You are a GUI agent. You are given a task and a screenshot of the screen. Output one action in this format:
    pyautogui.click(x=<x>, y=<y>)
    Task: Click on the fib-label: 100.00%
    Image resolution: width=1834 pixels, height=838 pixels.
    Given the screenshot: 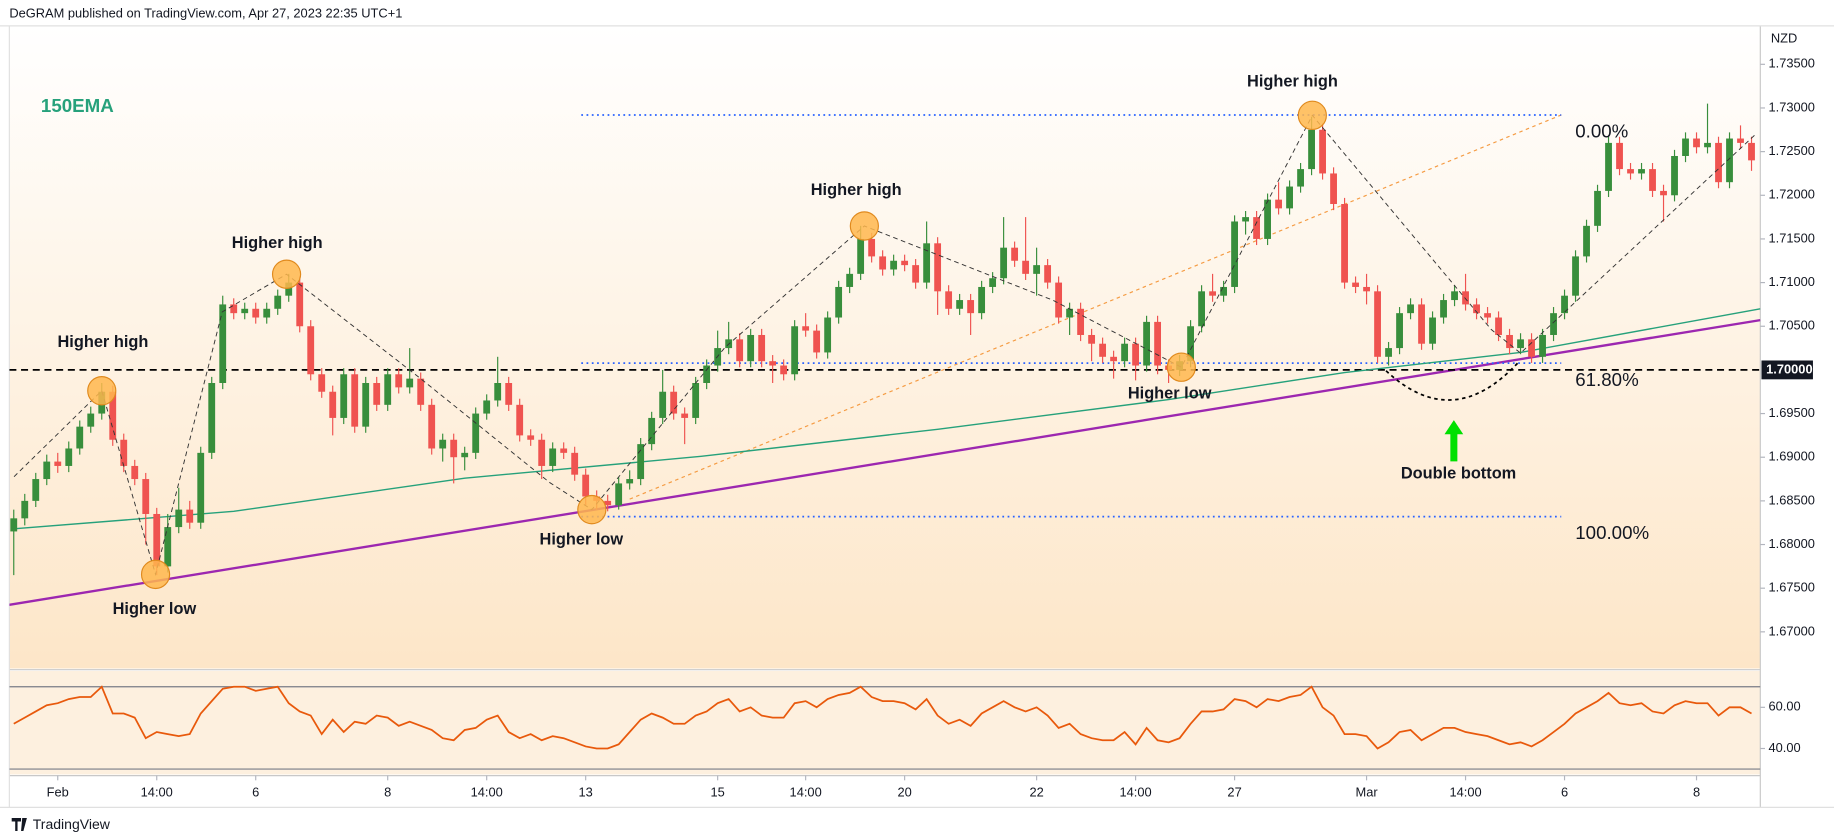 What is the action you would take?
    pyautogui.click(x=1612, y=532)
    